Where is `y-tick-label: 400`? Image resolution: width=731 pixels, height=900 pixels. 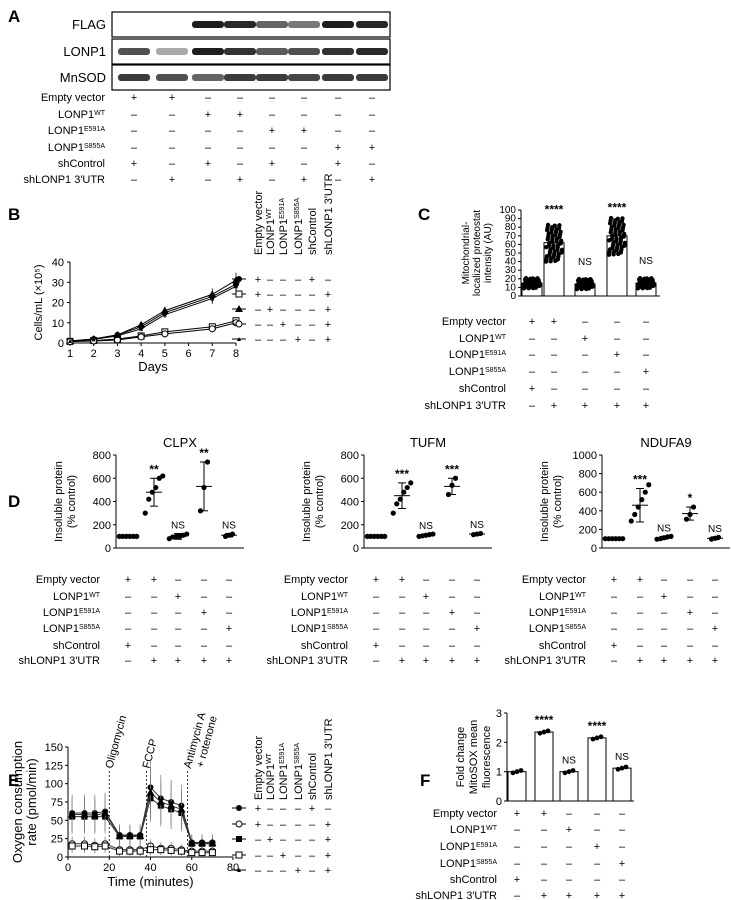 y-tick-label: 400 is located at coordinates (350, 503).